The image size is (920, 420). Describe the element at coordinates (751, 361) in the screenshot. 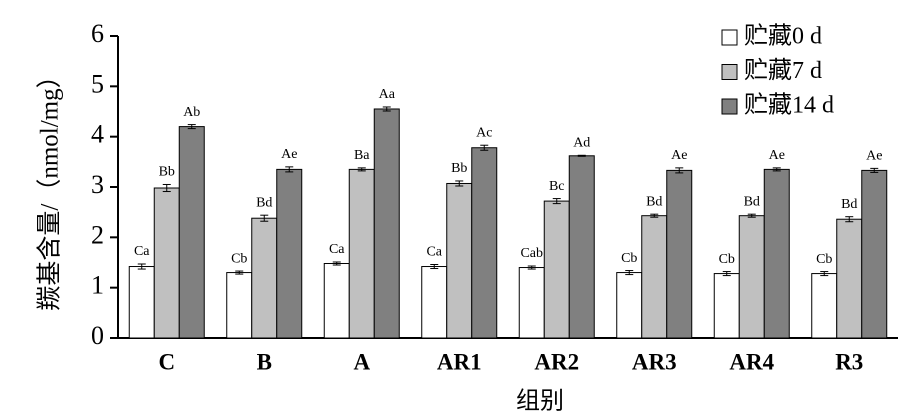

I see `x-tick-label: AR4` at that location.